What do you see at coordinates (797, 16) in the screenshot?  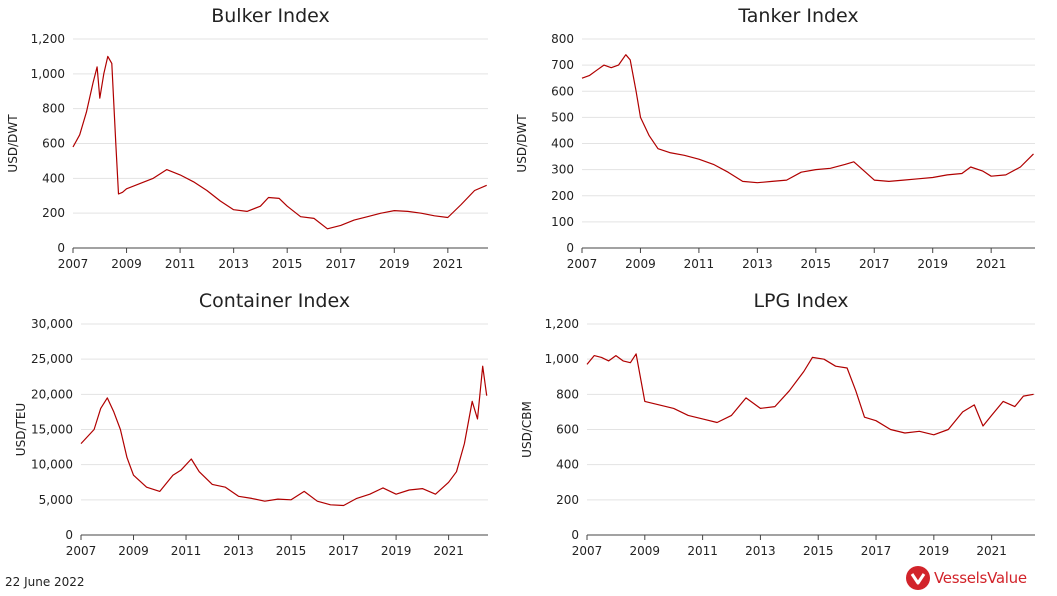 I see `chart-title: Tanker Index` at bounding box center [797, 16].